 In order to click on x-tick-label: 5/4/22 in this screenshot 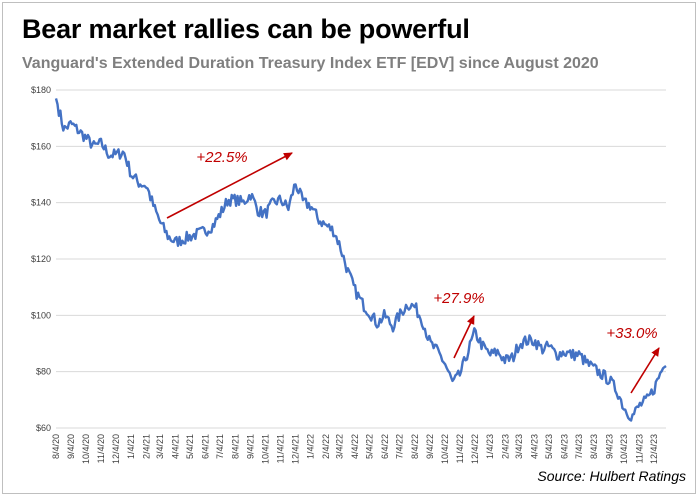, I will do `click(370, 446)`.